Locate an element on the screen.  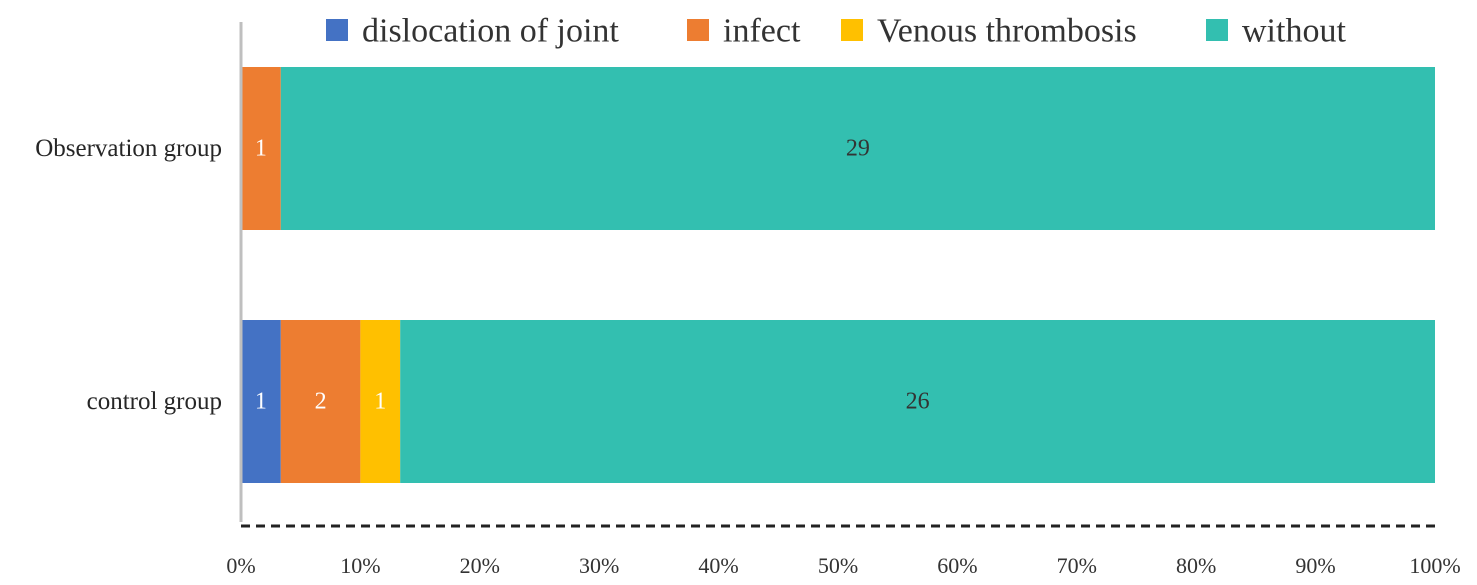
bar-control-group-venous-thrombosis is located at coordinates (380, 401).